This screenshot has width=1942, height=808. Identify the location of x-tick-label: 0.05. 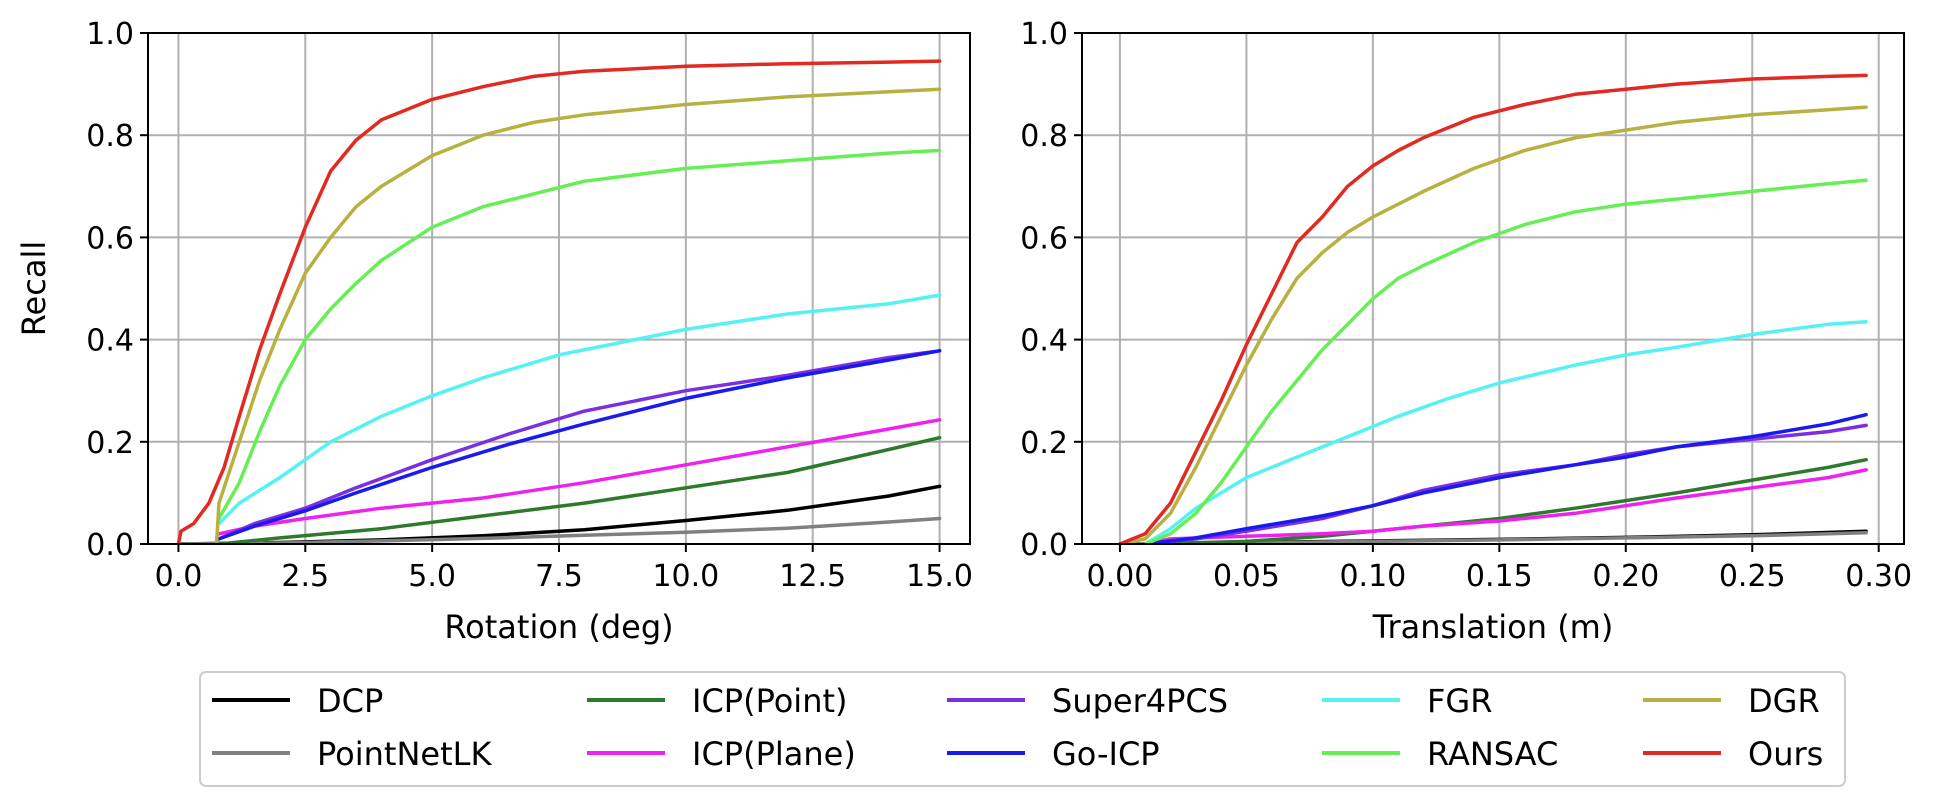
(1246, 576).